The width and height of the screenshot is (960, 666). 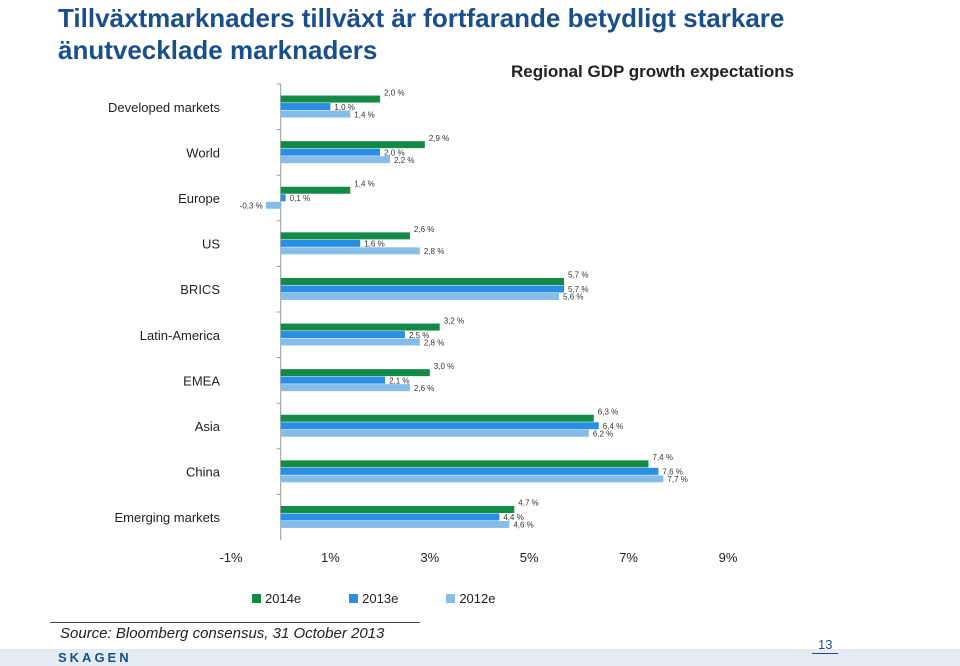 What do you see at coordinates (380, 598) in the screenshot?
I see `legend-label-2013e: 2013e` at bounding box center [380, 598].